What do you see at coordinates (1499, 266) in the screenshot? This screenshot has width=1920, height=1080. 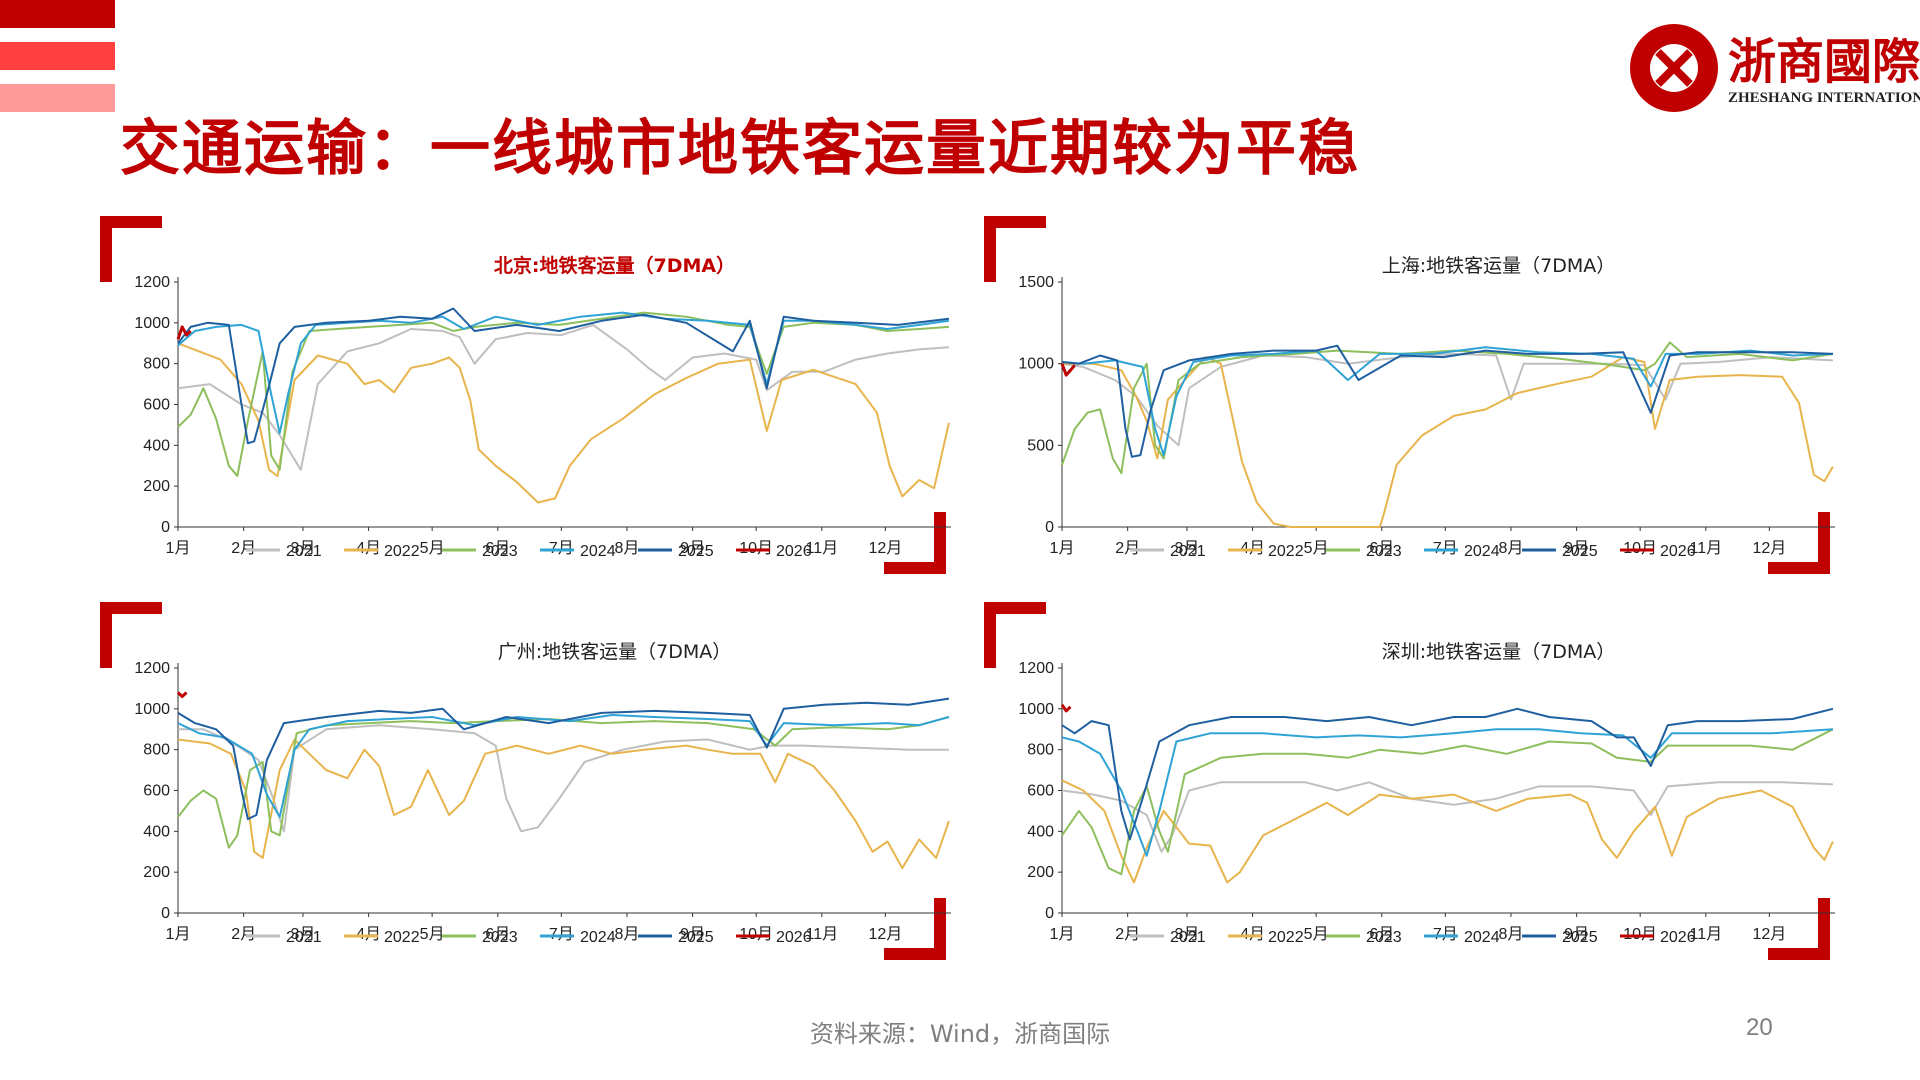 I see `chart-title: 上海:地铁客运量（7DMA）` at bounding box center [1499, 266].